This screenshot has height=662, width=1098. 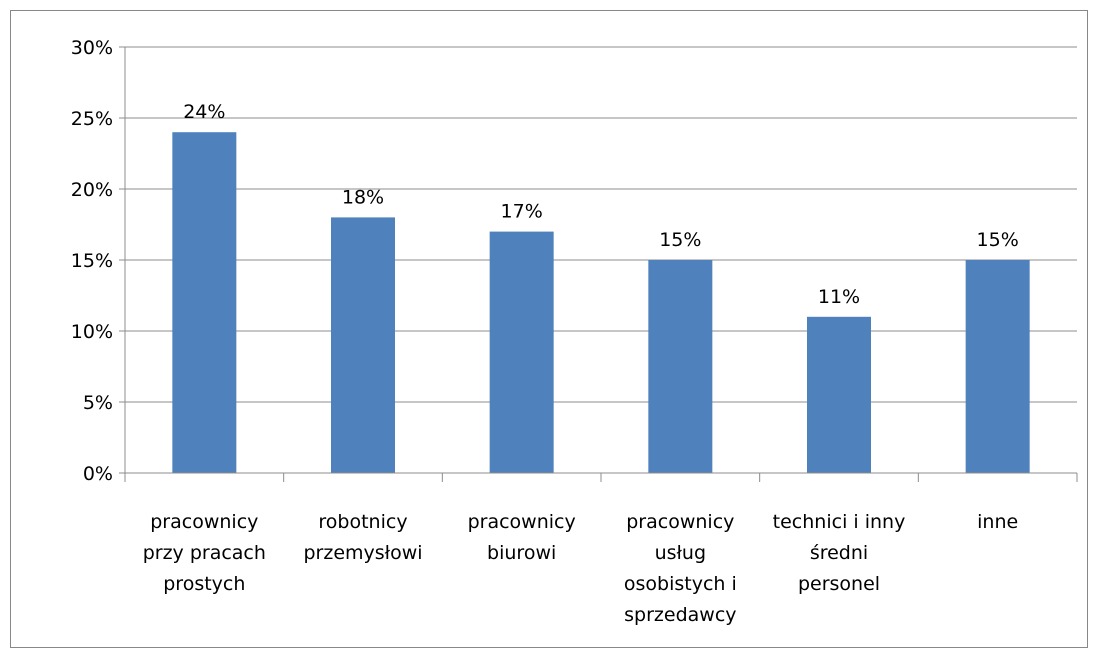 I want to click on x-tick-label: pracownicy usług osobistych i sprzedawcy, so click(x=680, y=568).